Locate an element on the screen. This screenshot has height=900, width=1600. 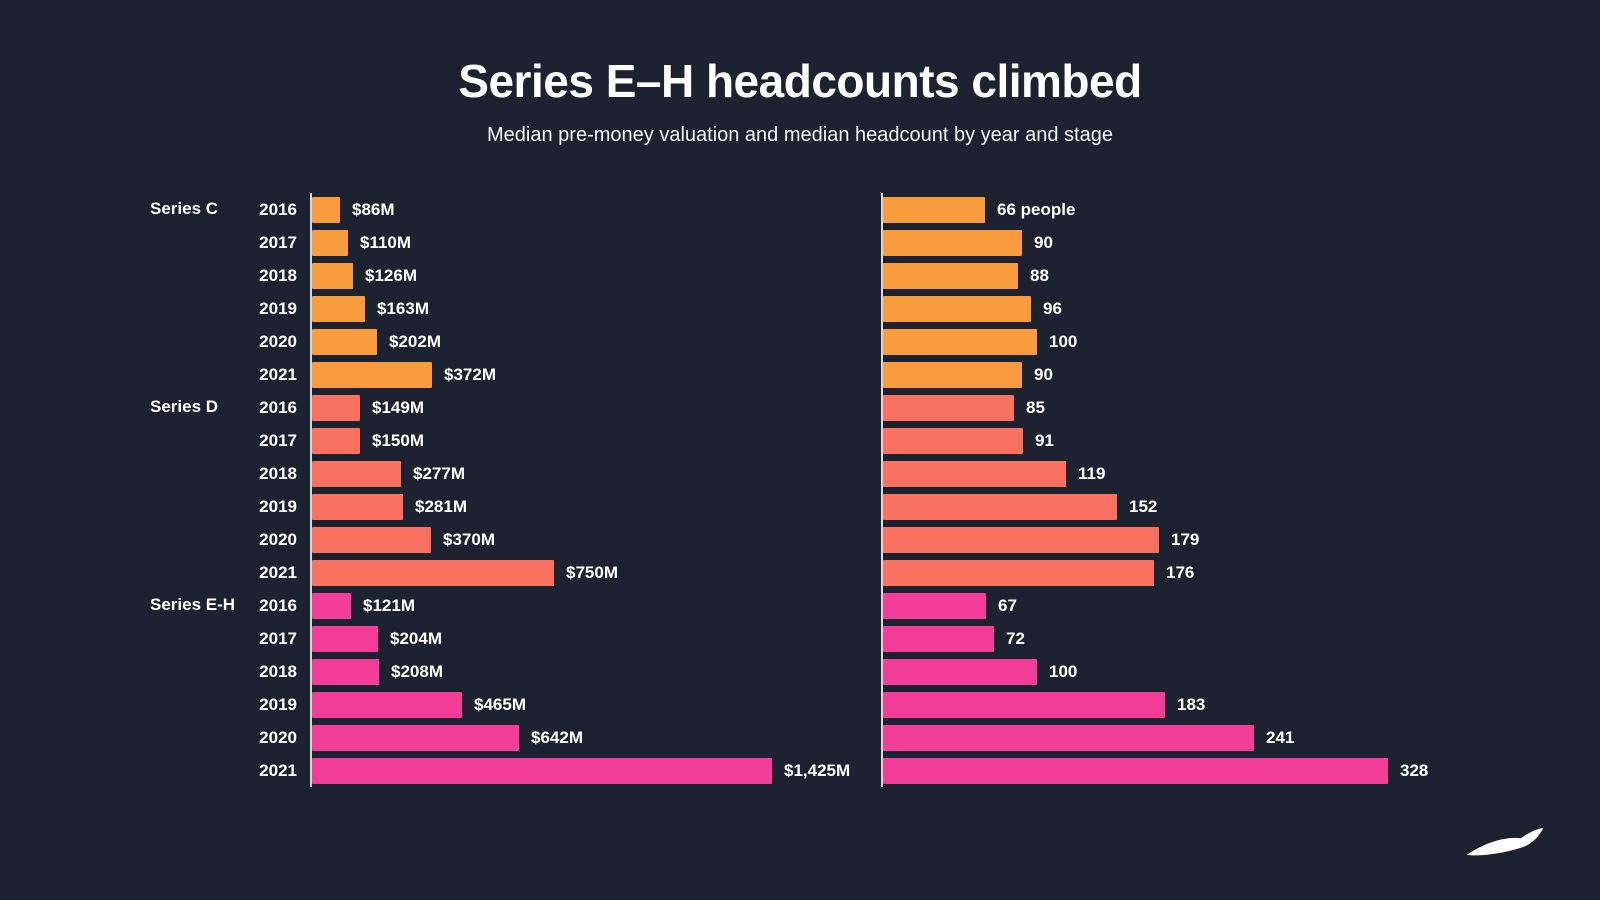
chart-row: 2020 $202M 100 is located at coordinates (875, 341).